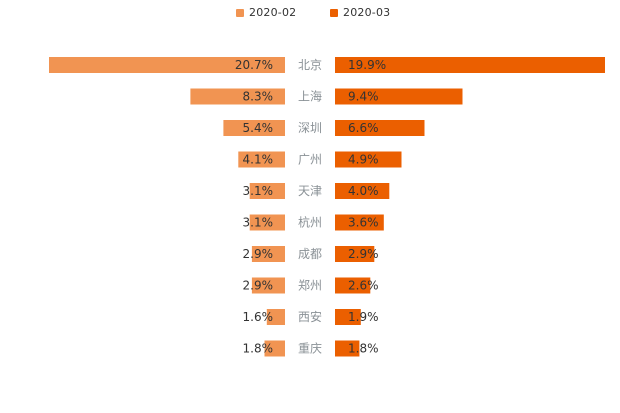  What do you see at coordinates (258, 286) in the screenshot?
I see `data-label-2020-02-7: 2.9%` at bounding box center [258, 286].